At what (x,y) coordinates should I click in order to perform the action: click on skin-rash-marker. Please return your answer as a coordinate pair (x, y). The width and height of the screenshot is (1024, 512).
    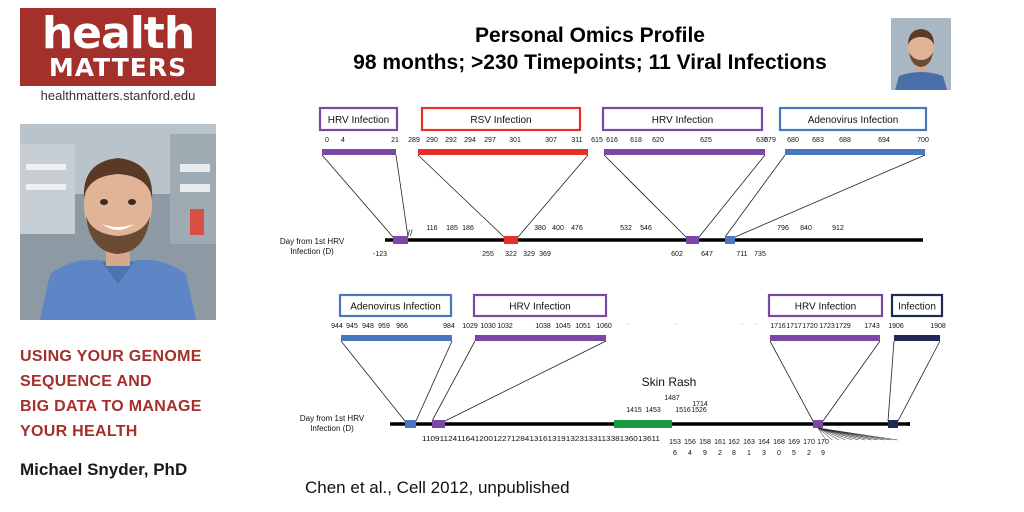
    Looking at the image, I should click on (643, 424).